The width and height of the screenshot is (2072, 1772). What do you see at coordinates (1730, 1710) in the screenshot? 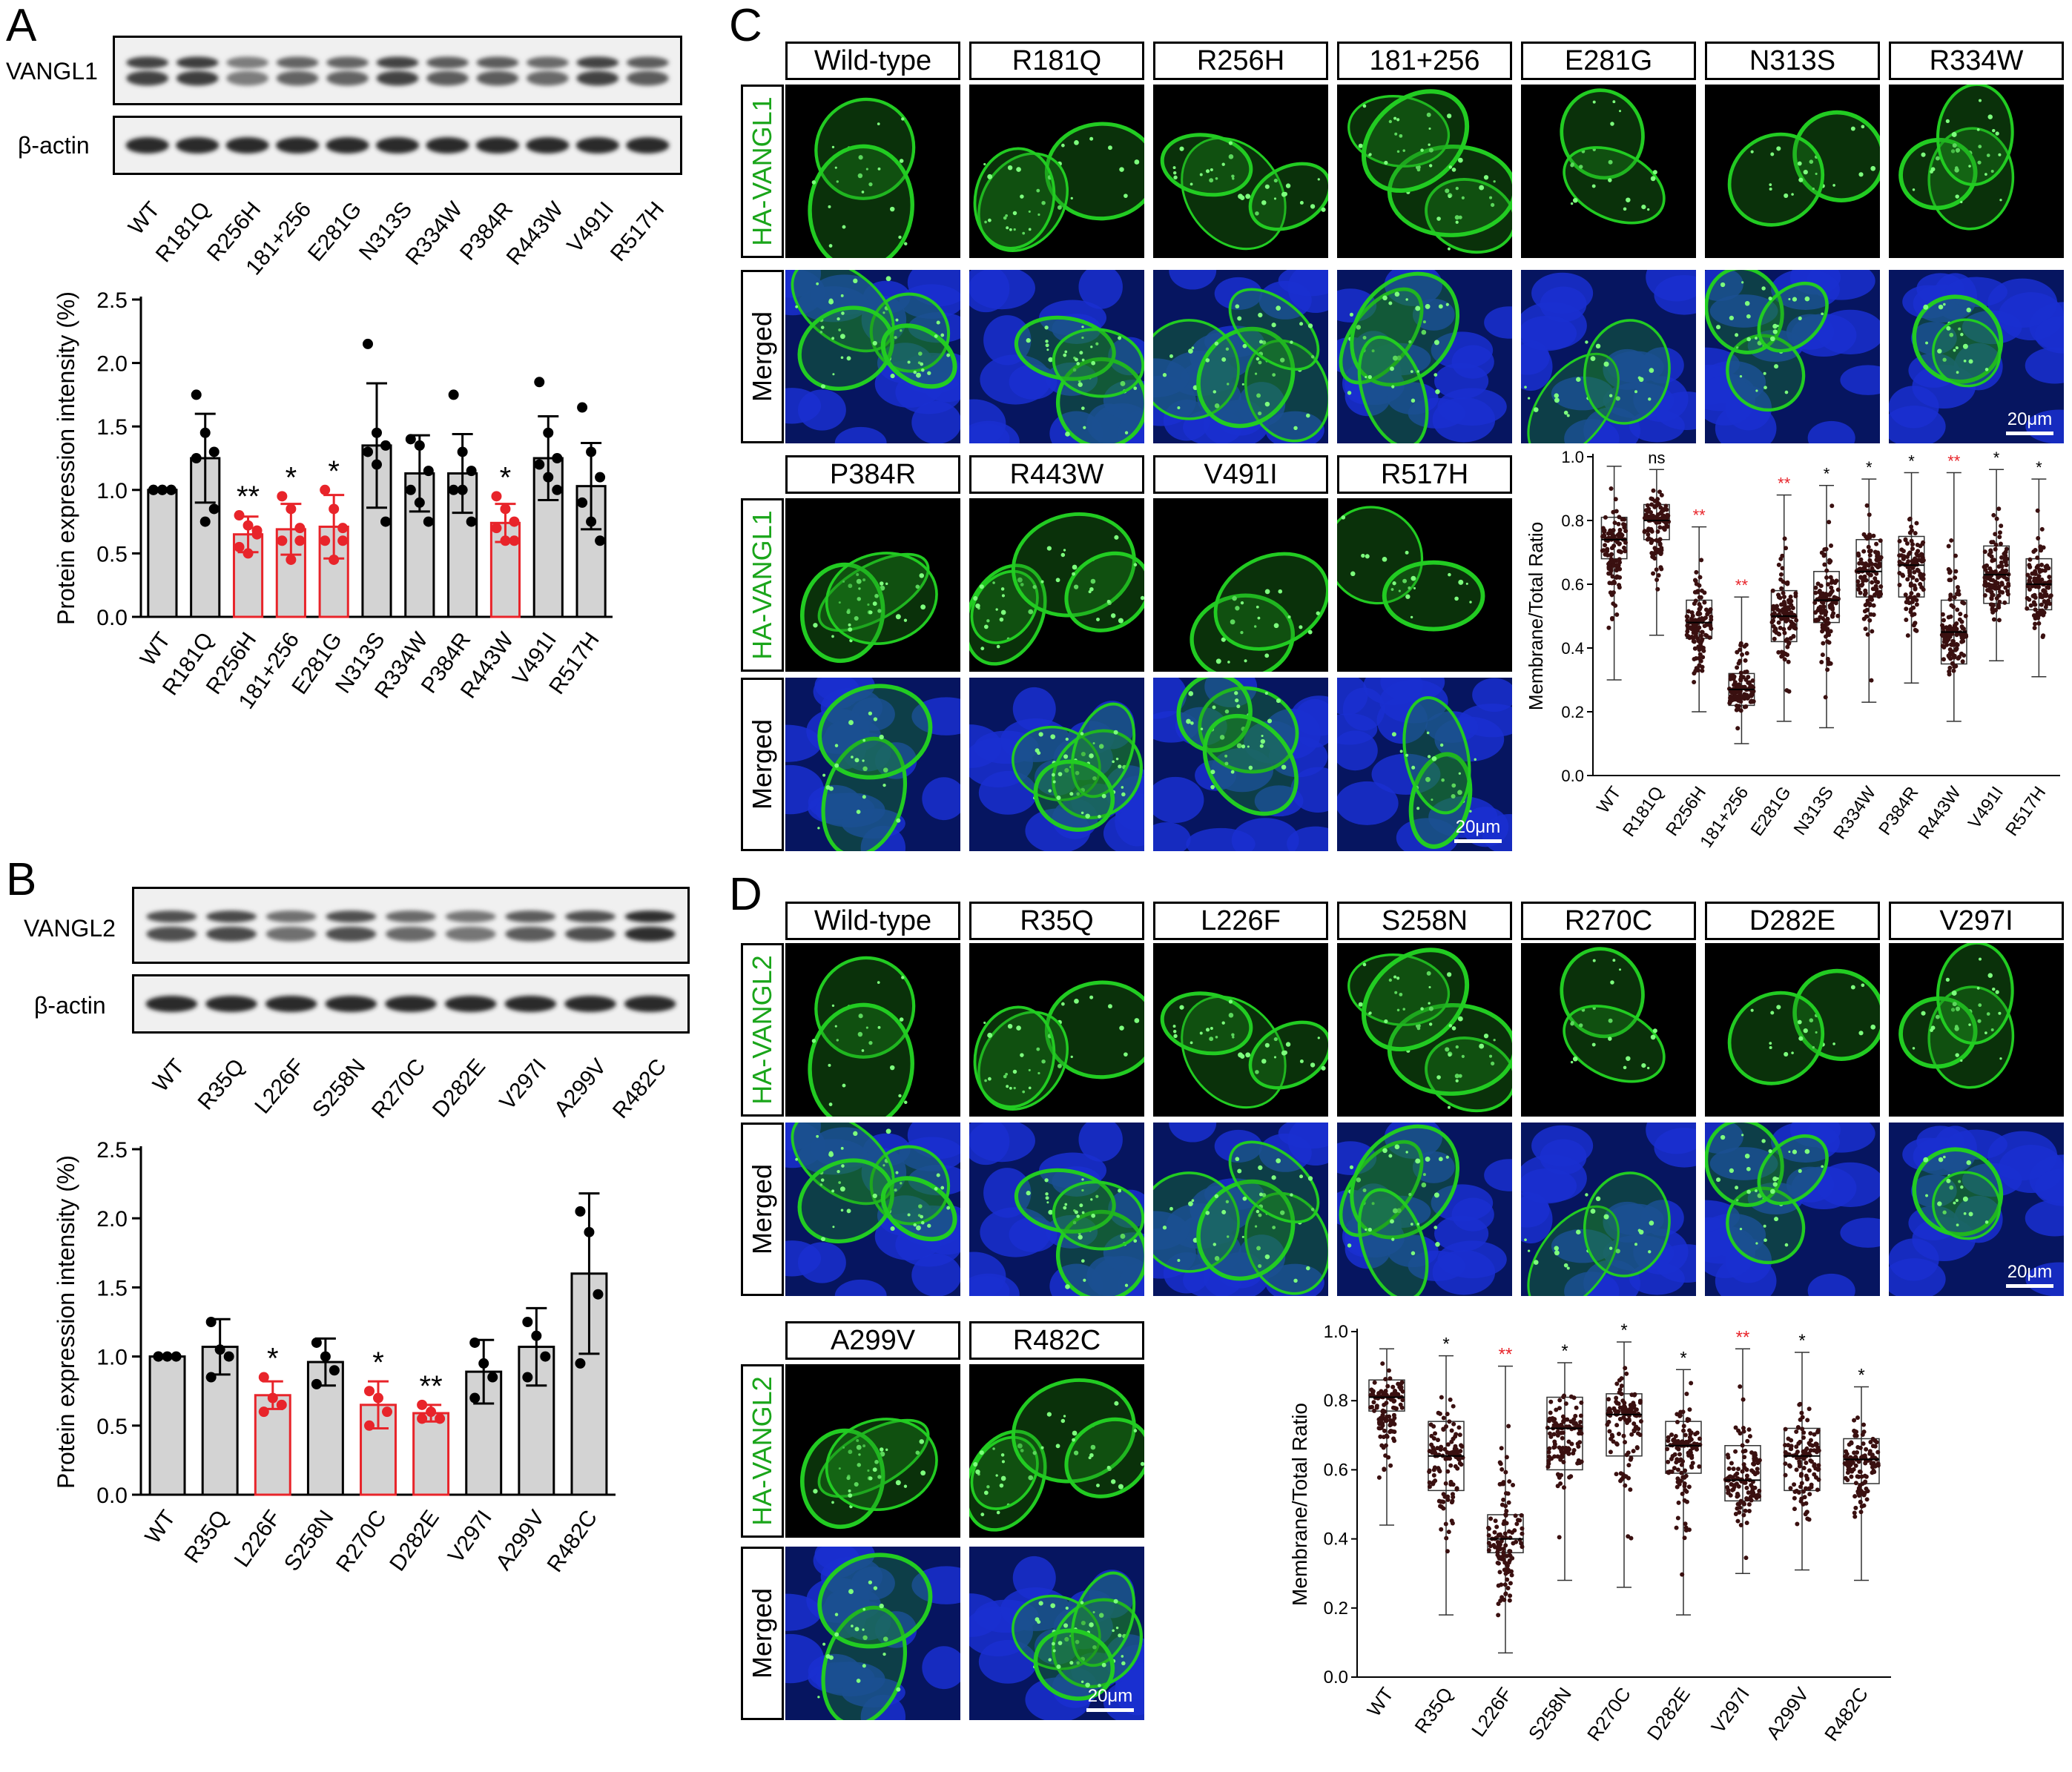
I see `x-tick-label: V297I` at bounding box center [1730, 1710].